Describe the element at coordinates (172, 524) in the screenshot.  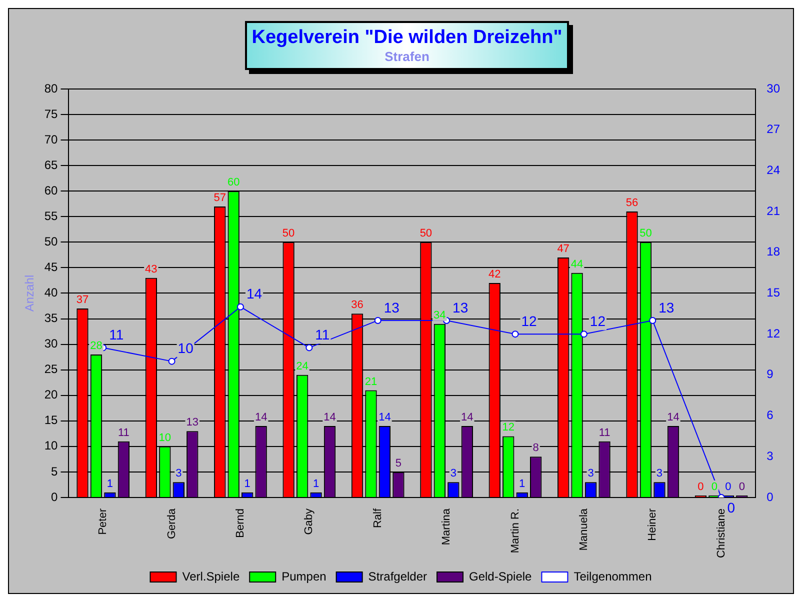
I see `x-tick-label: Gerda` at that location.